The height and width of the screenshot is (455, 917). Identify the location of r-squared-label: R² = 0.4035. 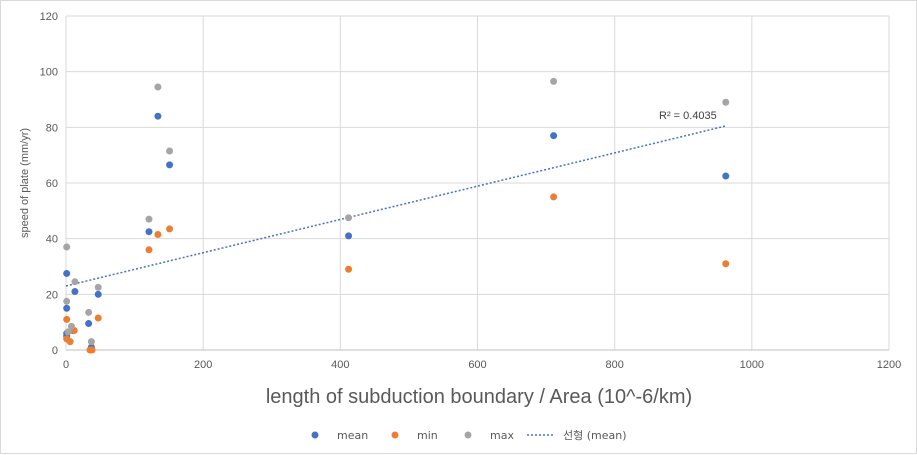
(688, 116).